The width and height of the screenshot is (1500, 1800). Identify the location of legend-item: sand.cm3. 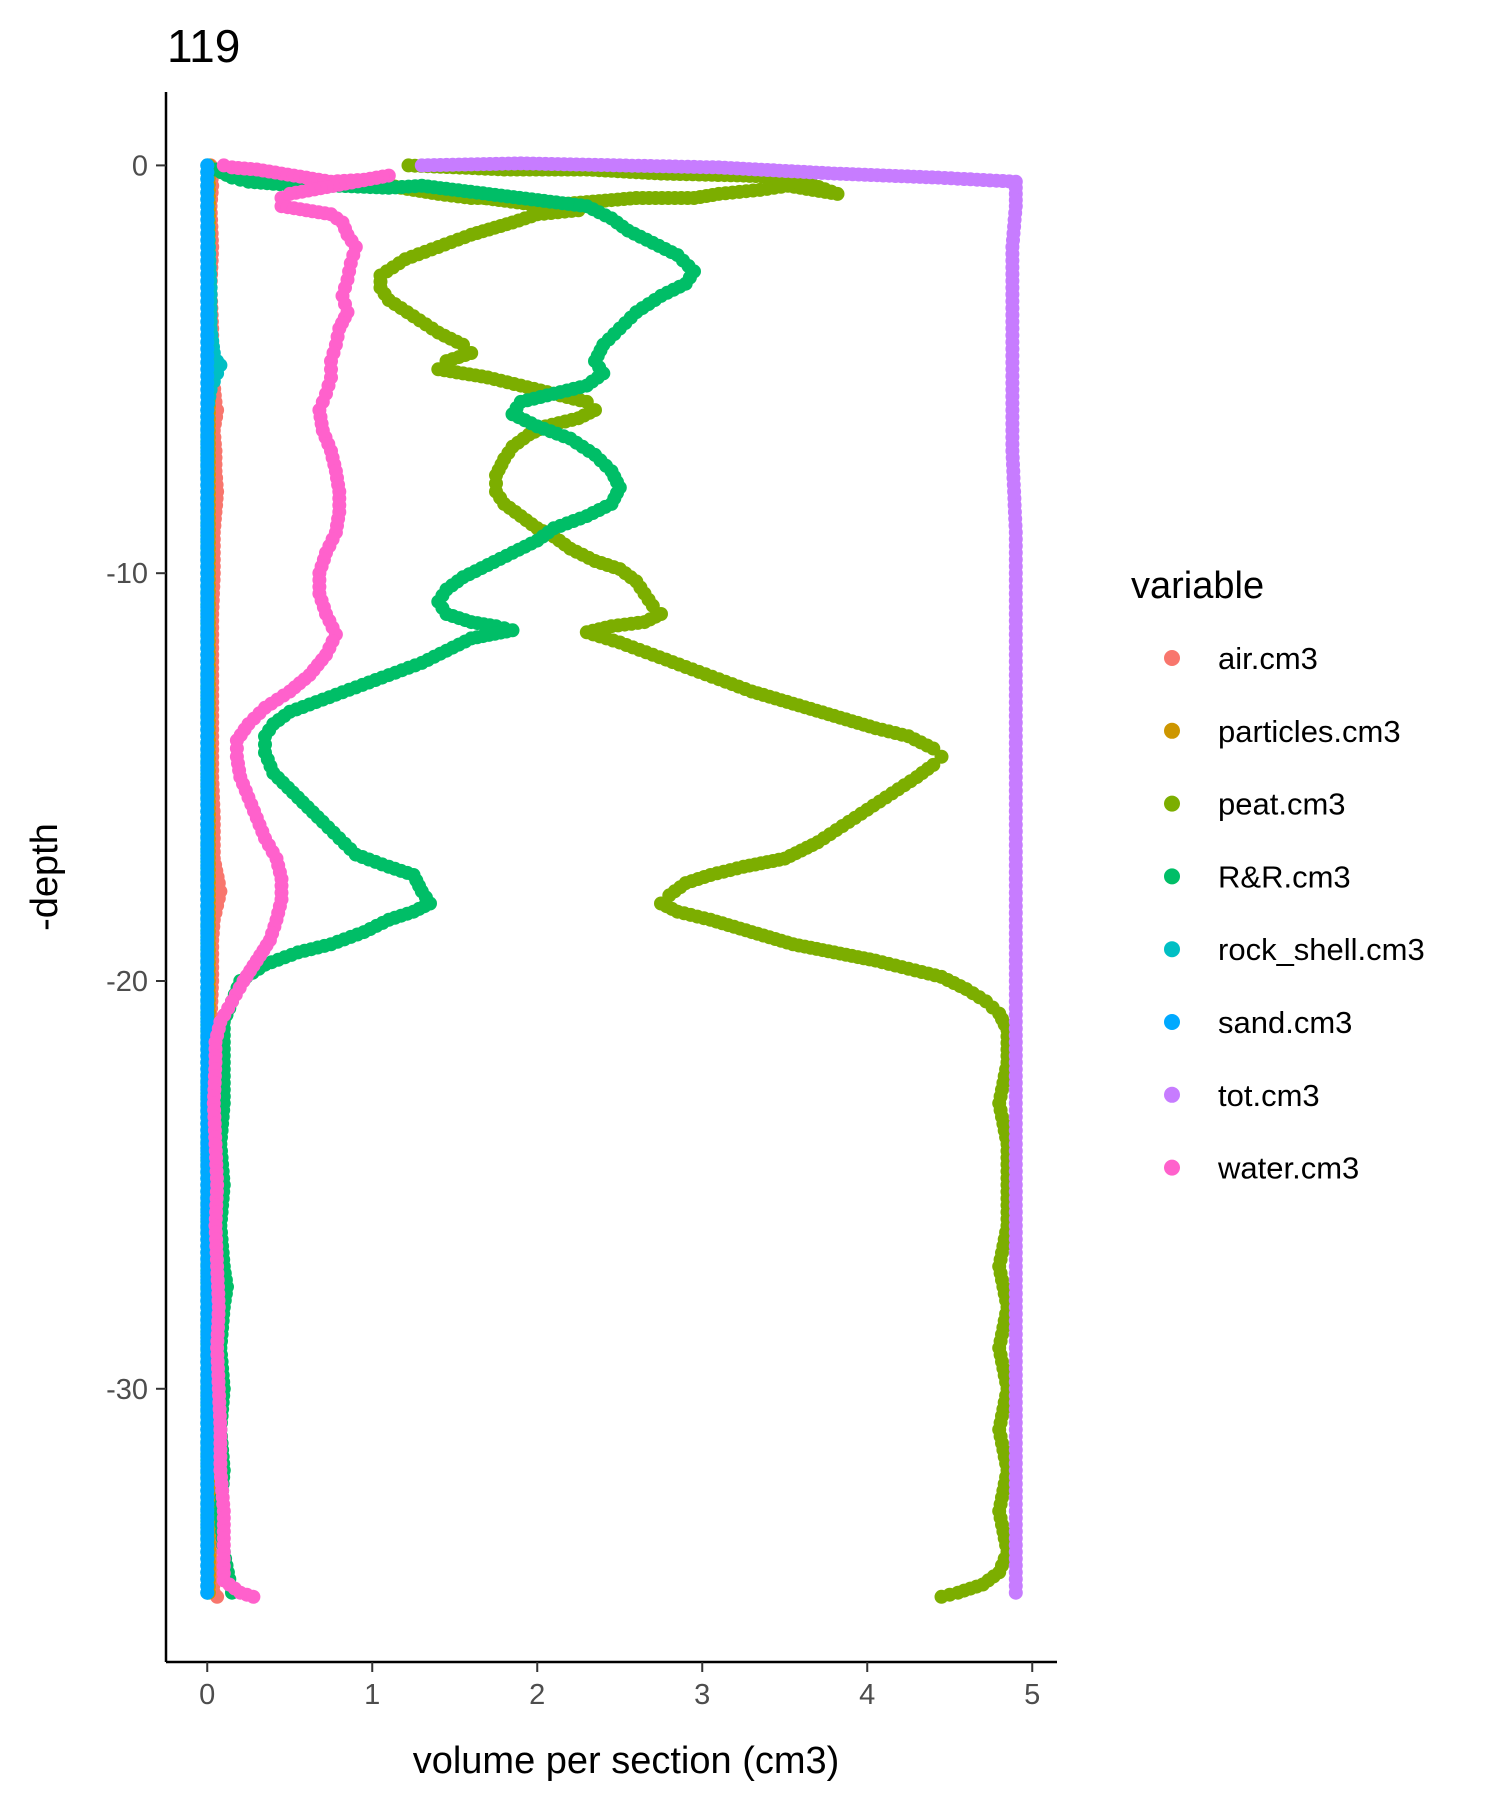
(1258, 1022).